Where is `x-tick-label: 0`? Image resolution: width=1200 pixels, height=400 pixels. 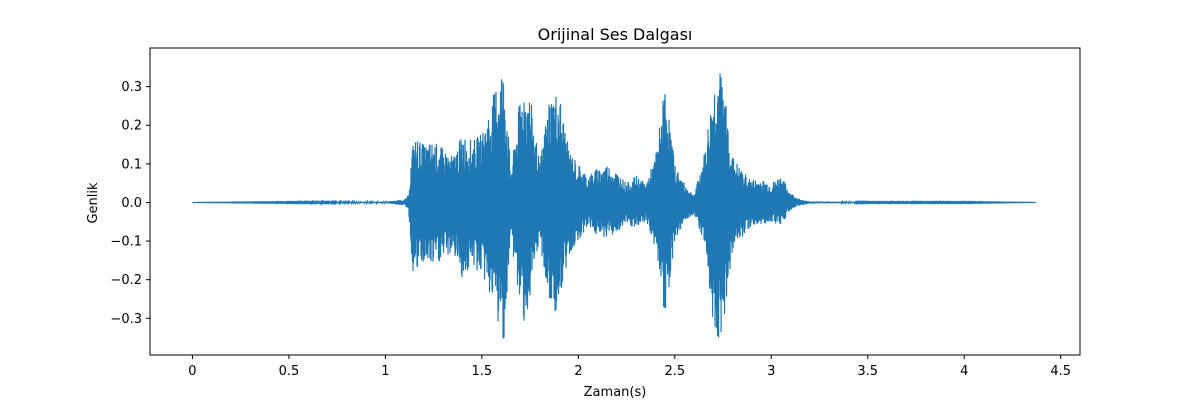 x-tick-label: 0 is located at coordinates (192, 371).